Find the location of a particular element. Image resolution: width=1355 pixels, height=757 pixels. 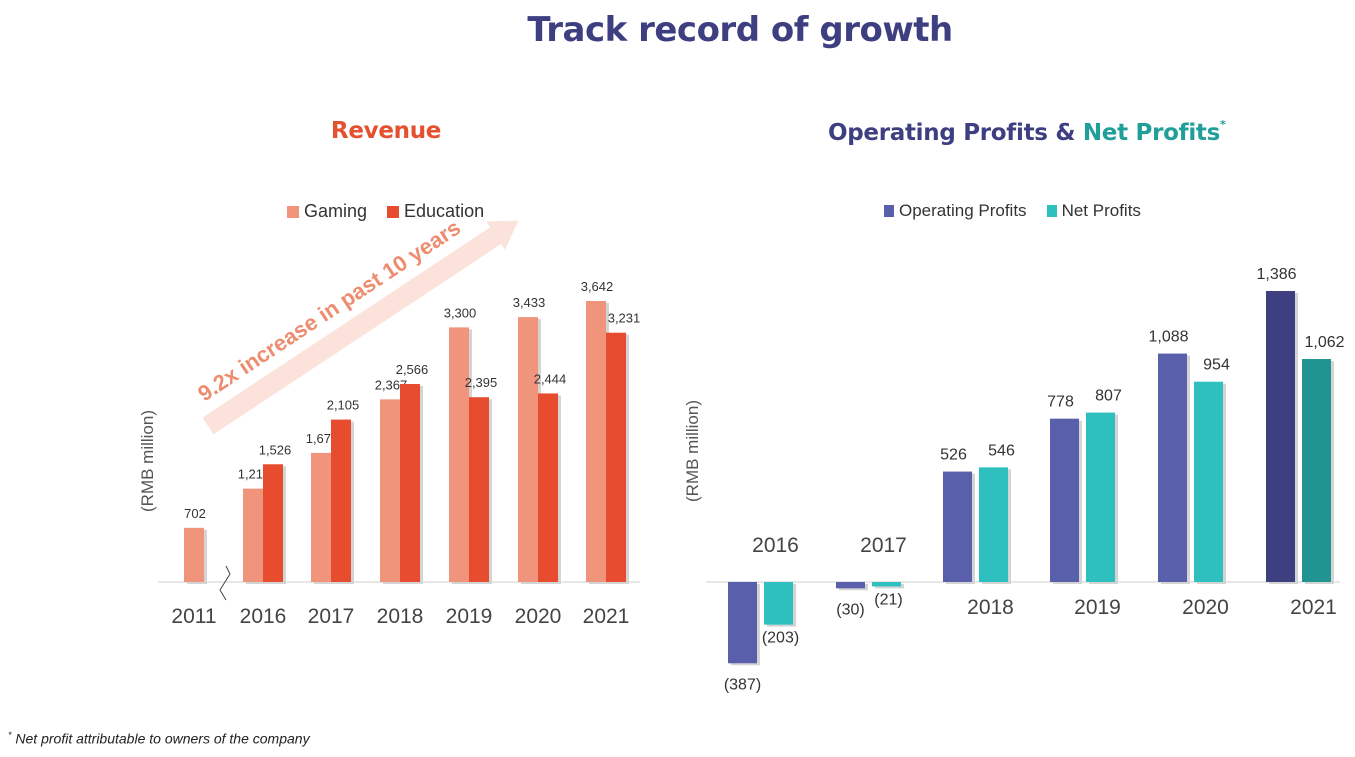

x-tick-revenue-2018: 2018 is located at coordinates (400, 616).